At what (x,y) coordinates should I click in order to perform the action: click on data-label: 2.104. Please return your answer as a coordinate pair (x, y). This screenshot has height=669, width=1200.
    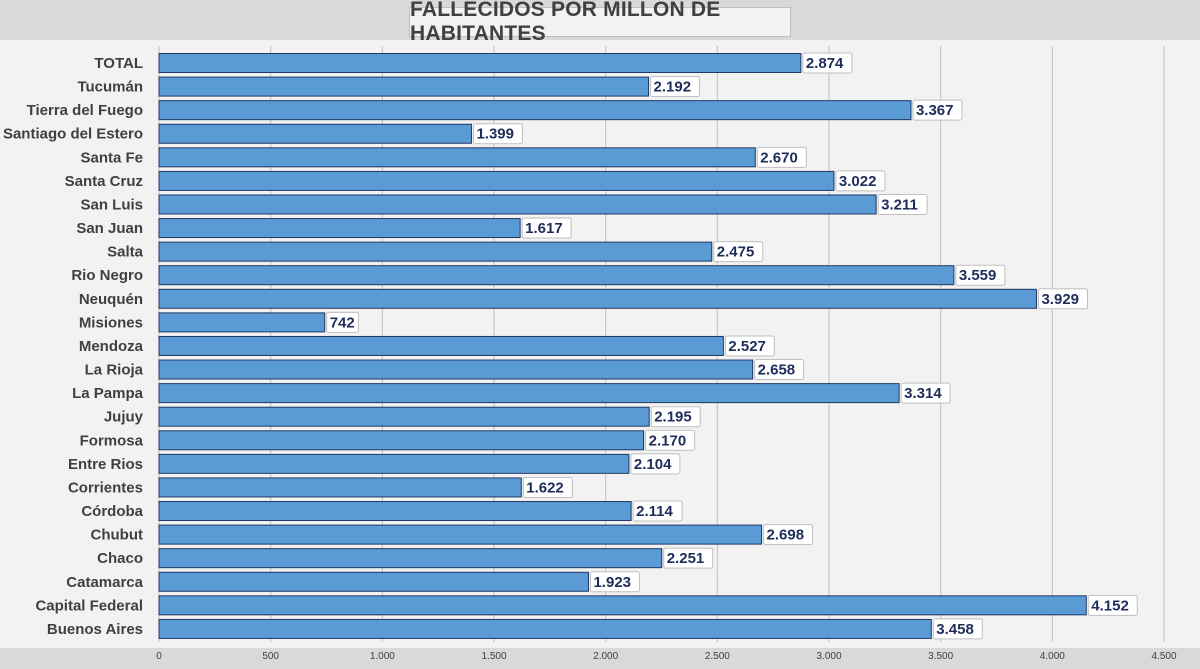
    Looking at the image, I should click on (653, 464).